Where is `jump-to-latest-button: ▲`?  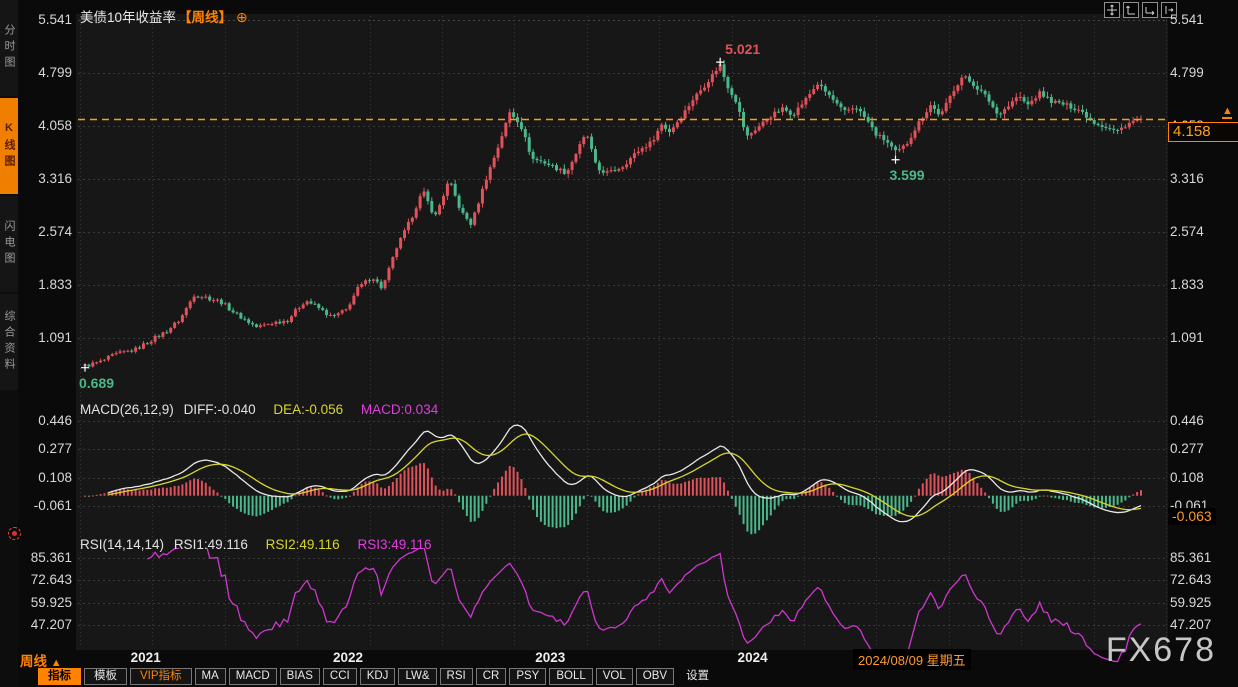 jump-to-latest-button: ▲ is located at coordinates (1227, 112).